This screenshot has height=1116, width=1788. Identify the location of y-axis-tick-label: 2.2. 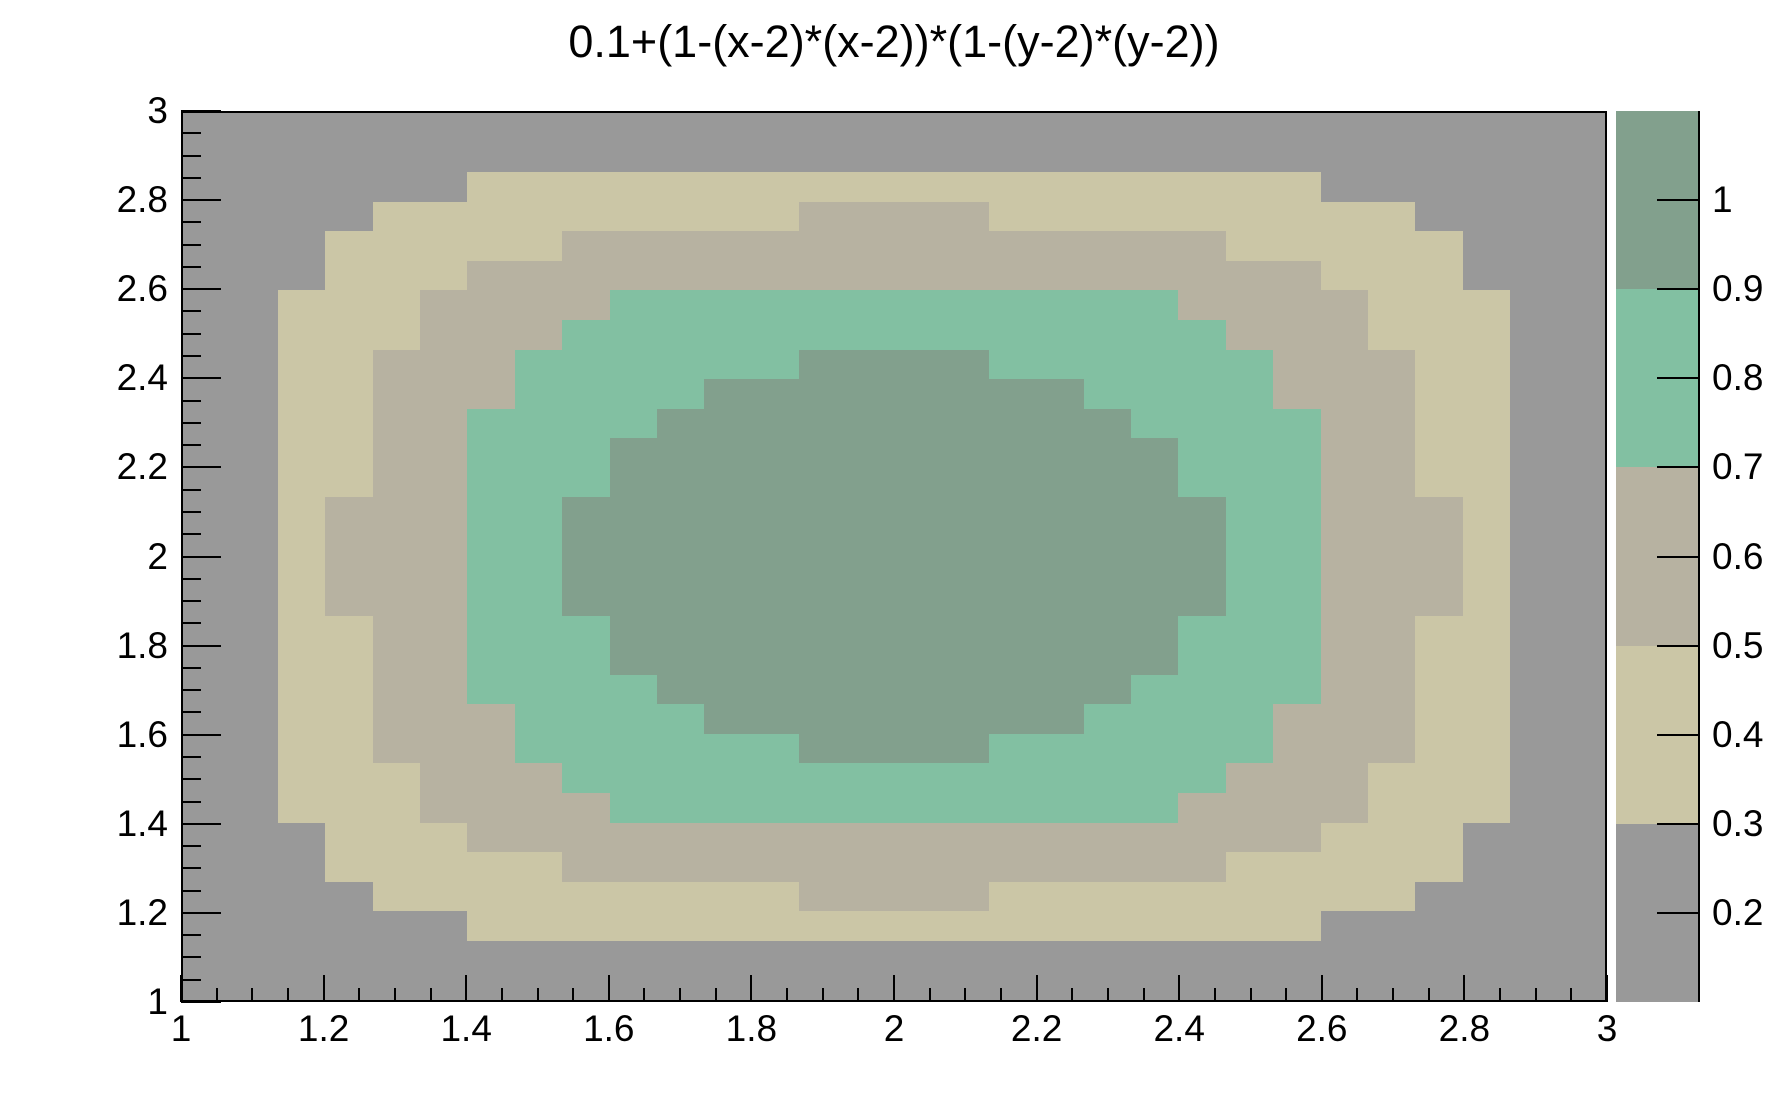
(142, 467).